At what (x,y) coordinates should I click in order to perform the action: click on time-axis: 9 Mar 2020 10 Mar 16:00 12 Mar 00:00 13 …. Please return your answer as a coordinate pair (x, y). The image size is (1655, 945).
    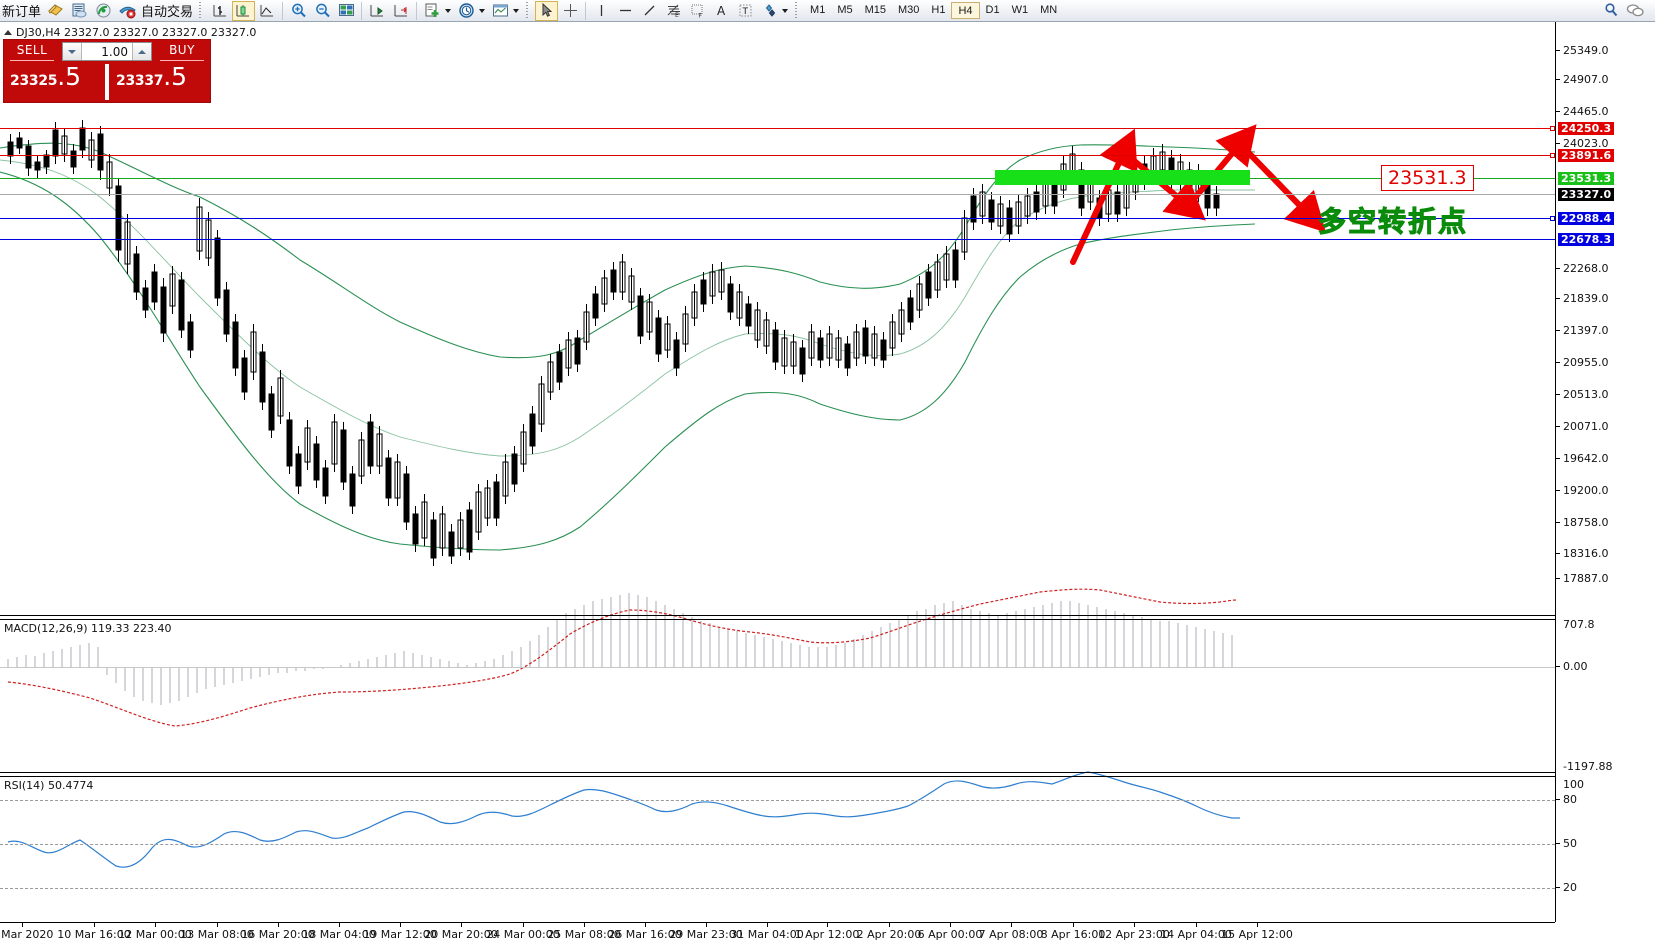
    Looking at the image, I should click on (777, 933).